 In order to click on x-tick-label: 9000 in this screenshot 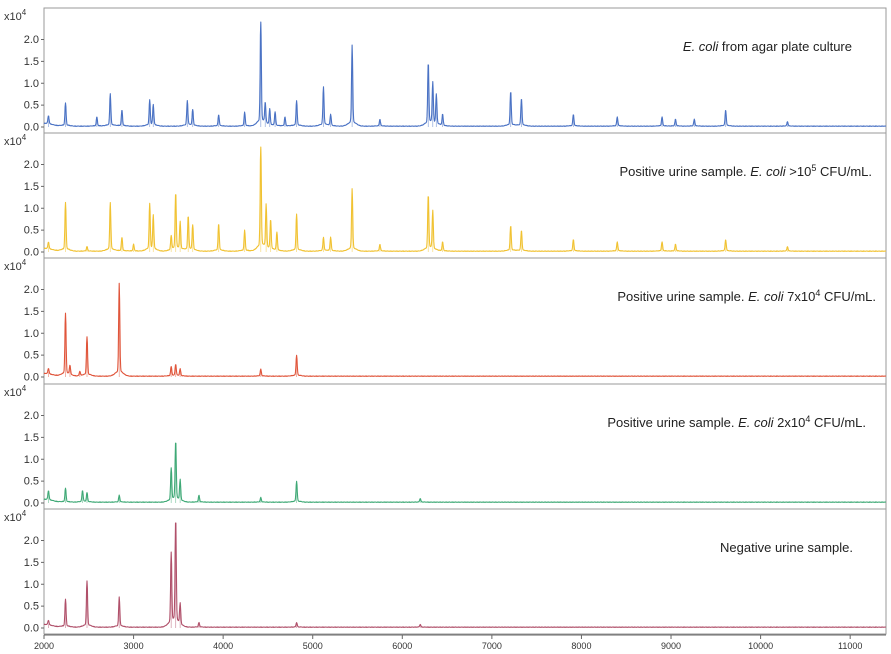, I will do `click(671, 646)`.